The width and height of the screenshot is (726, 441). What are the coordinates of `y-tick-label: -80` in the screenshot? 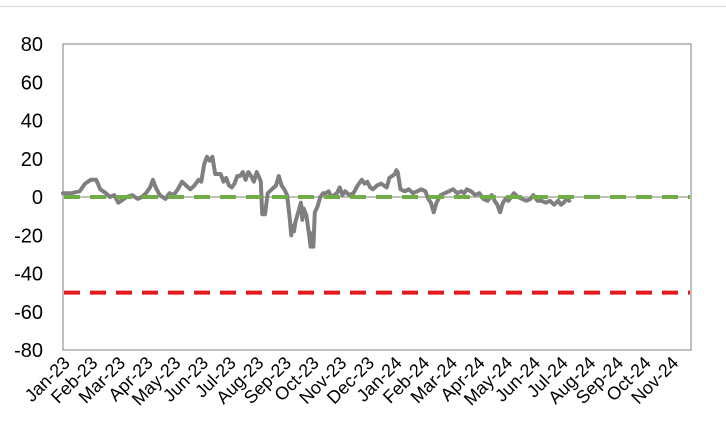 It's located at (28, 351).